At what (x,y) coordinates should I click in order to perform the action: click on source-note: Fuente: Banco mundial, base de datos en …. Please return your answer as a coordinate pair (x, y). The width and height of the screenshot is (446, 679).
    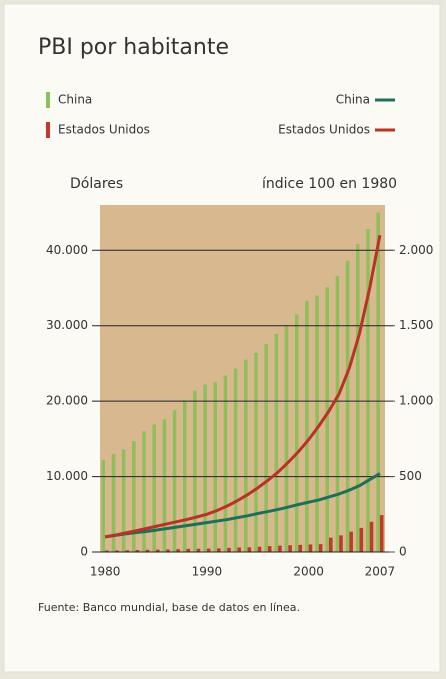
    Looking at the image, I should click on (169, 607).